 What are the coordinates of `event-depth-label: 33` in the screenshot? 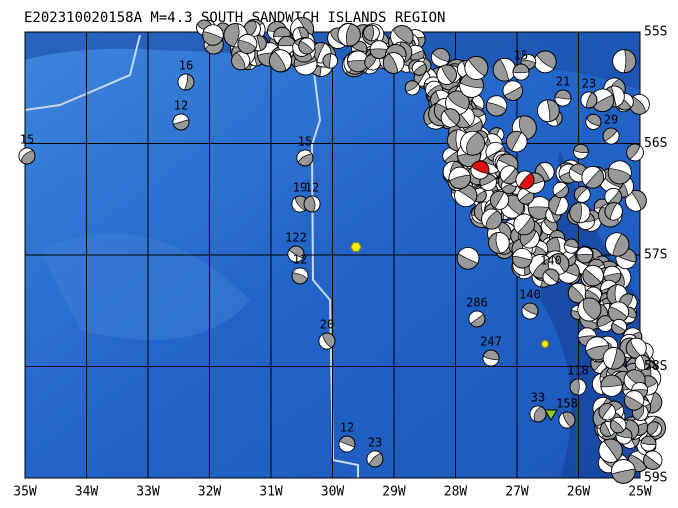 It's located at (538, 398).